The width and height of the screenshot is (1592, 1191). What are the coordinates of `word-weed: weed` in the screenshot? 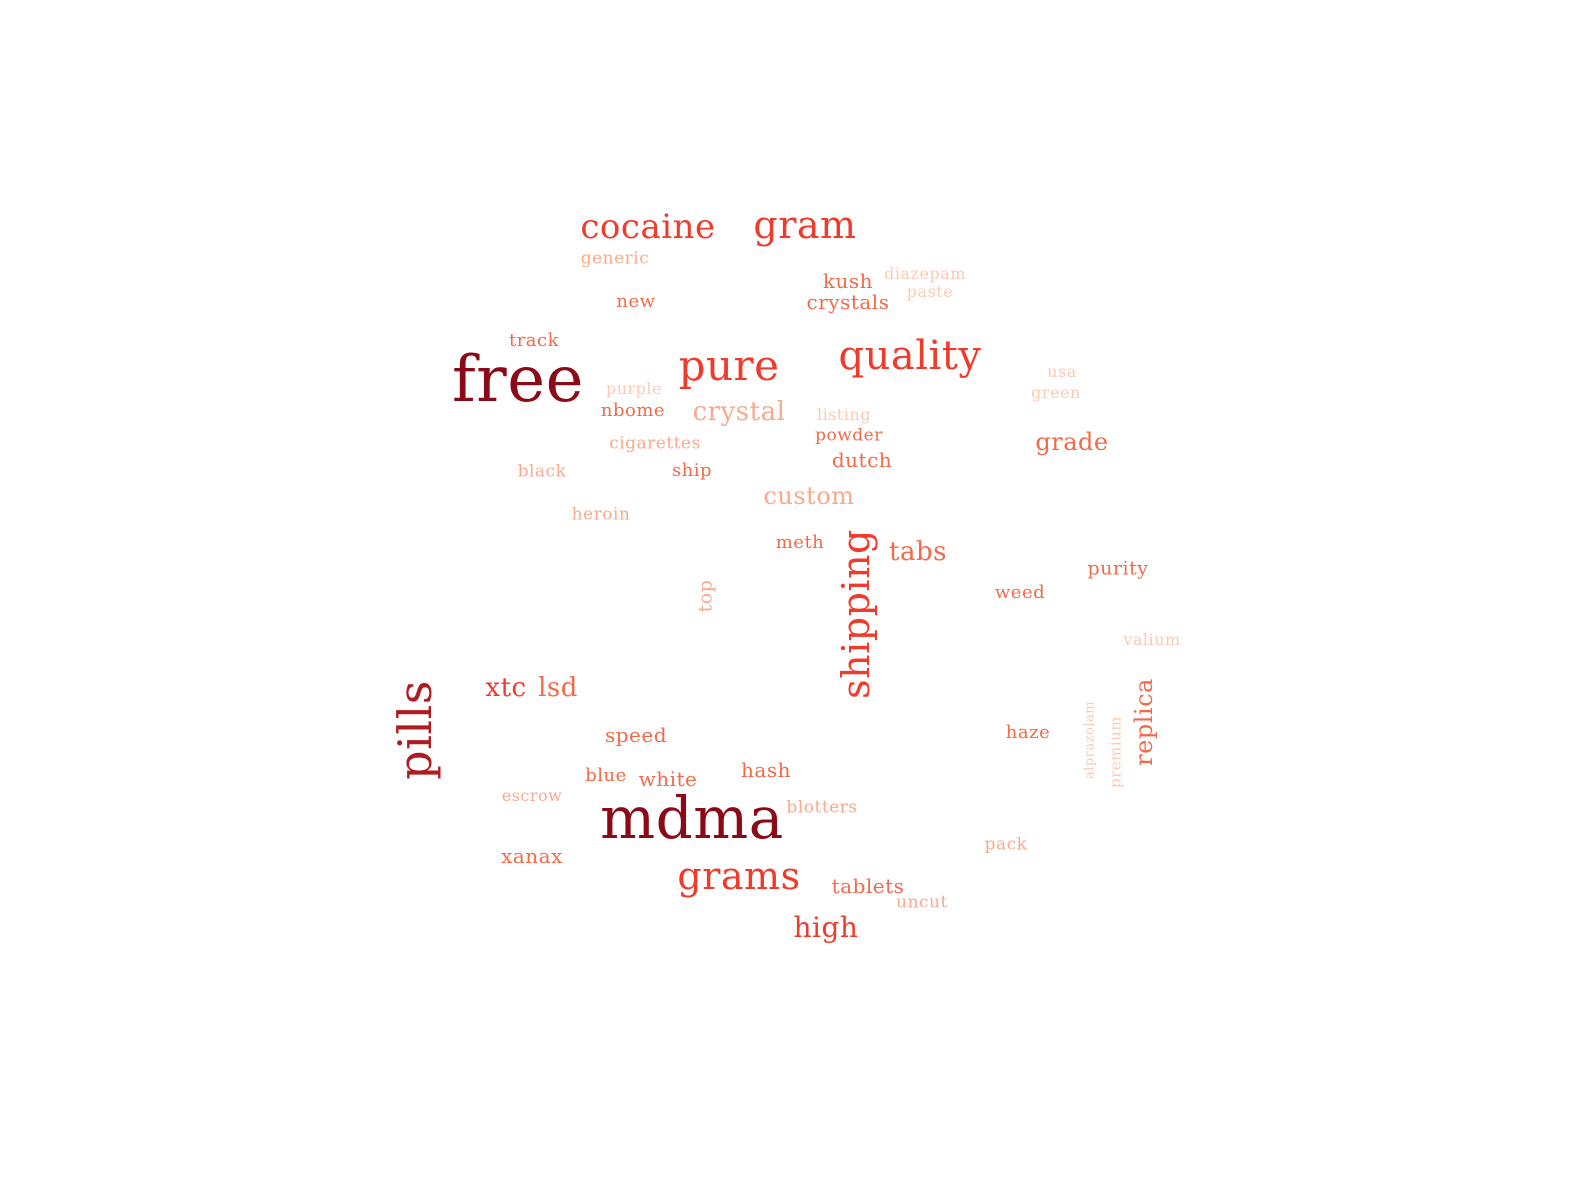 It's located at (1020, 592).